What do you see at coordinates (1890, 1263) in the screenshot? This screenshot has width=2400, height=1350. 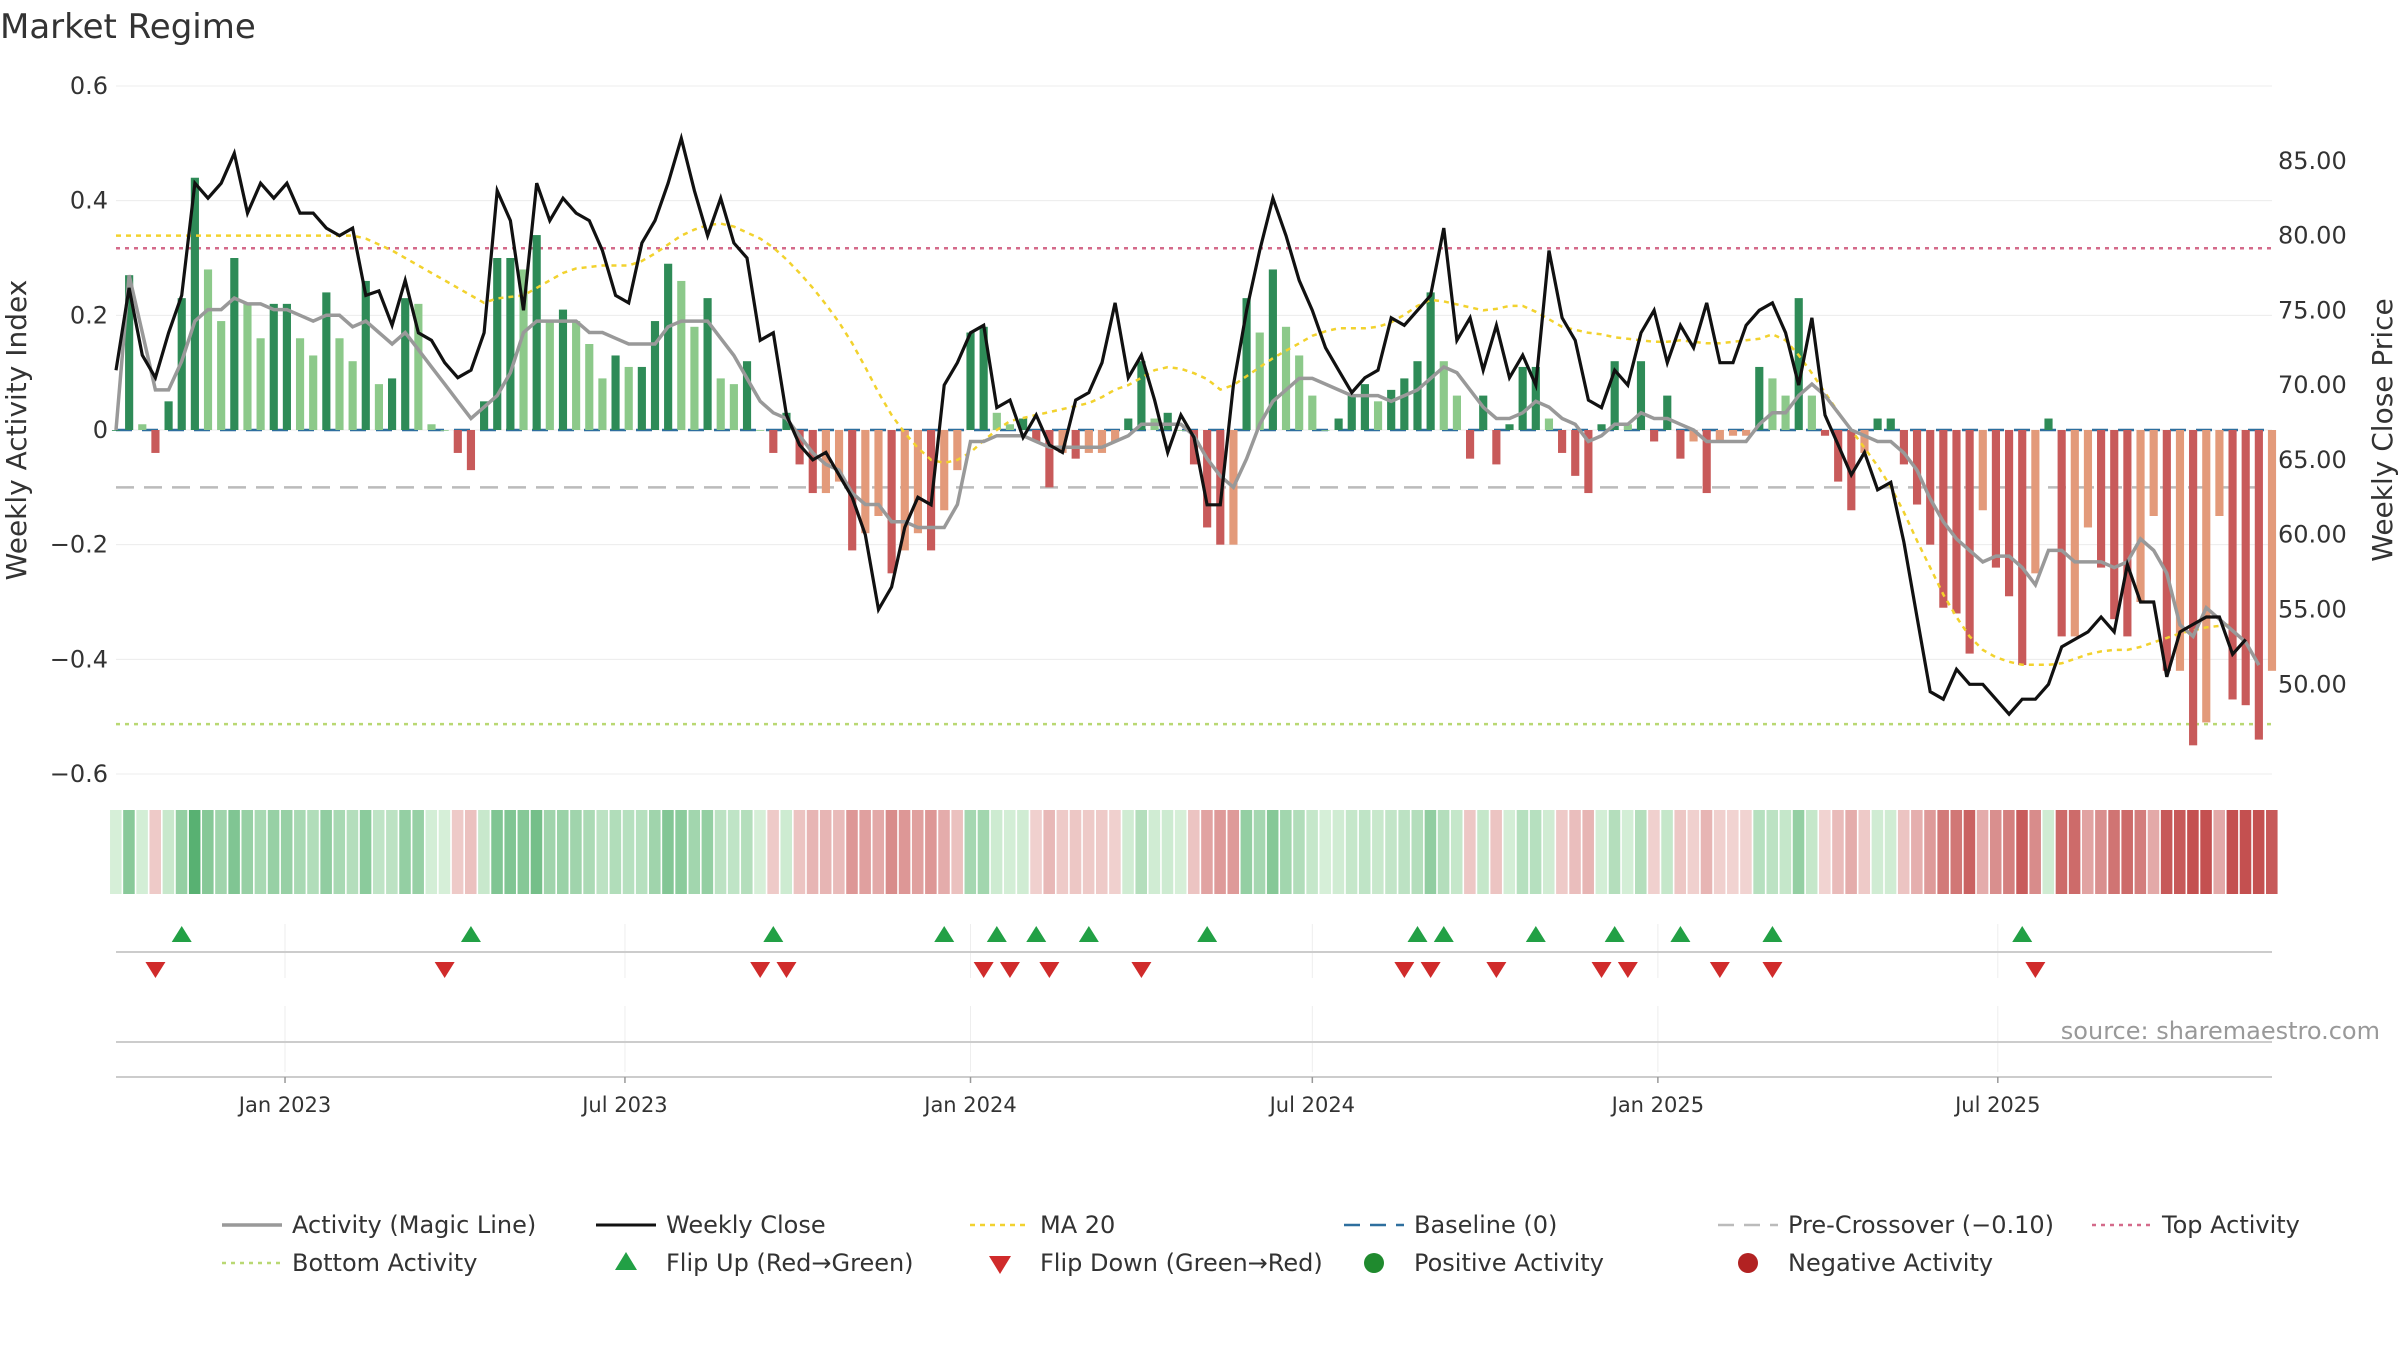 I see `legend-label: Negative Activity` at bounding box center [1890, 1263].